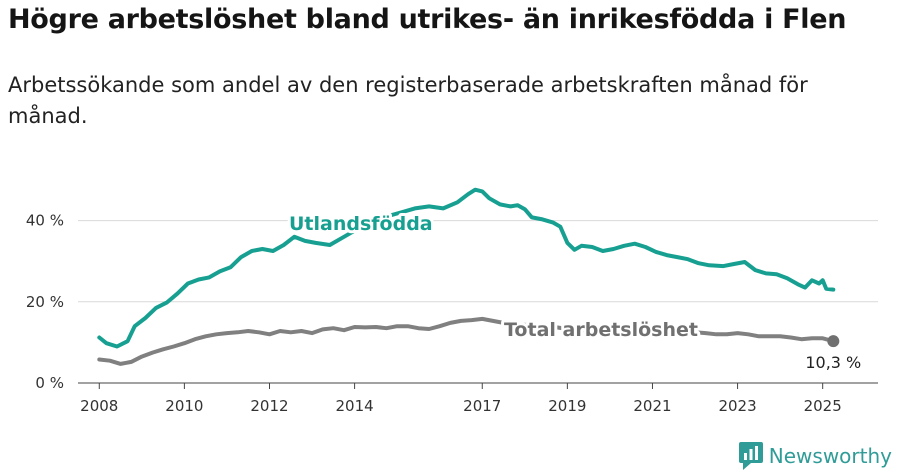 The image size is (900, 474). I want to click on x-tick-label: 2012, so click(269, 406).